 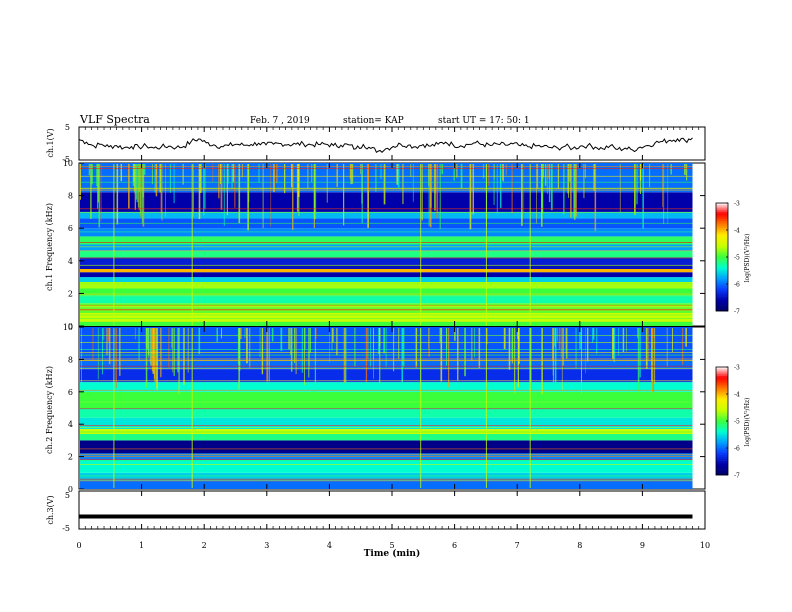 What do you see at coordinates (392, 553) in the screenshot?
I see `time-axis-label: Time (min)` at bounding box center [392, 553].